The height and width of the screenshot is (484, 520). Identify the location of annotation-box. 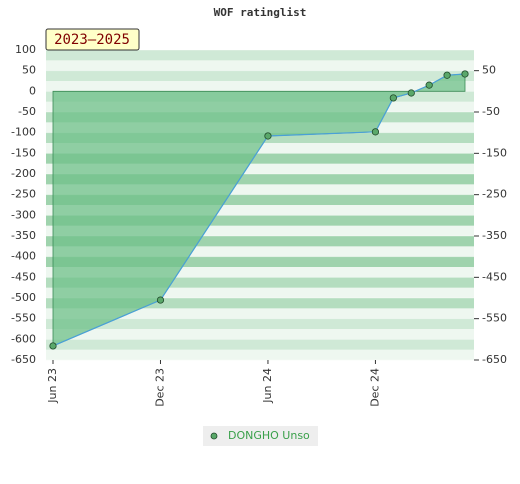
(92, 39).